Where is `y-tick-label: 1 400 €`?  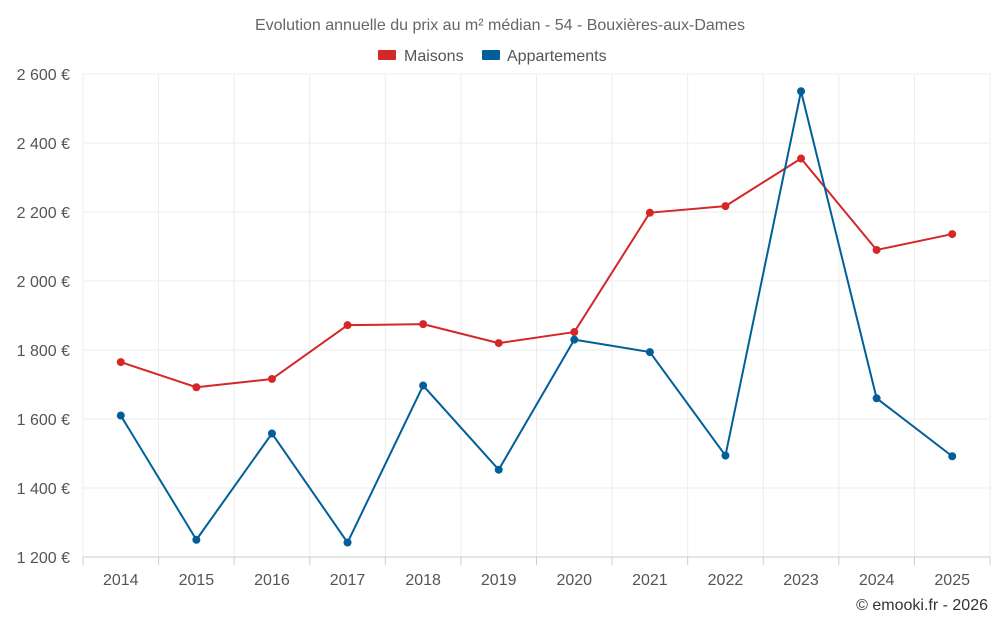 y-tick-label: 1 400 € is located at coordinates (43, 489).